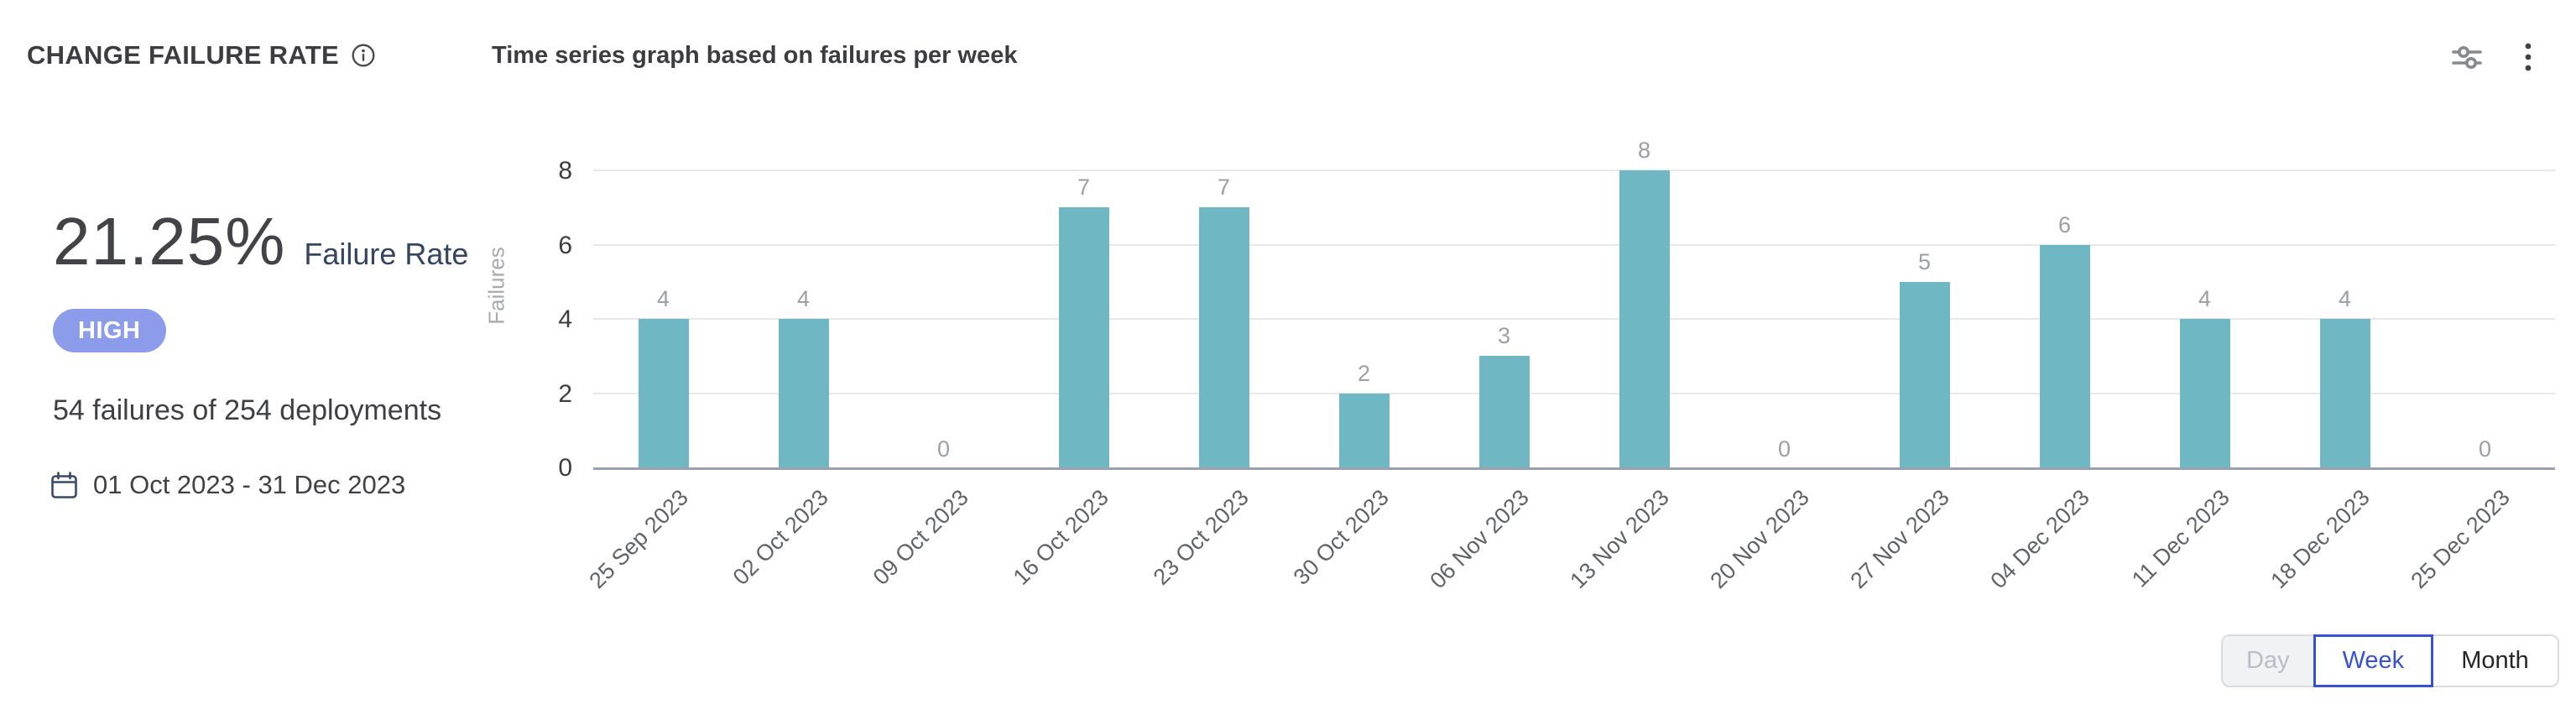 The width and height of the screenshot is (2576, 720). I want to click on bar-slot: 4 11 Dec 2023, so click(2201, 381).